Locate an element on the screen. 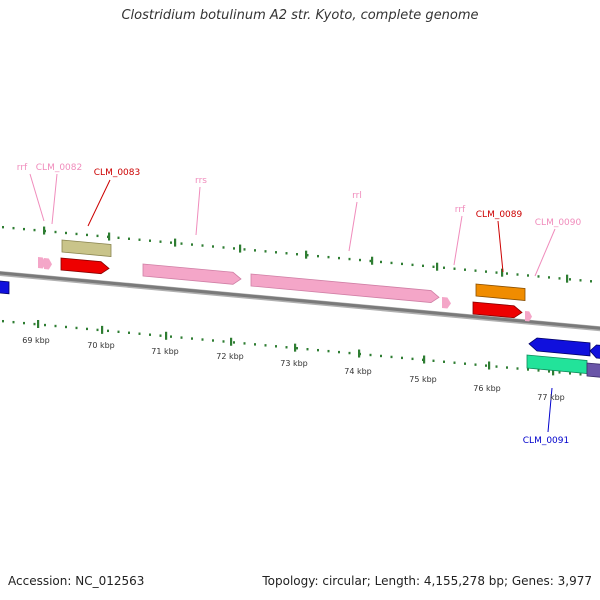 Image resolution: width=600 pixels, height=600 pixels. rrna-arrow-rrf-1b is located at coordinates (48, 264).